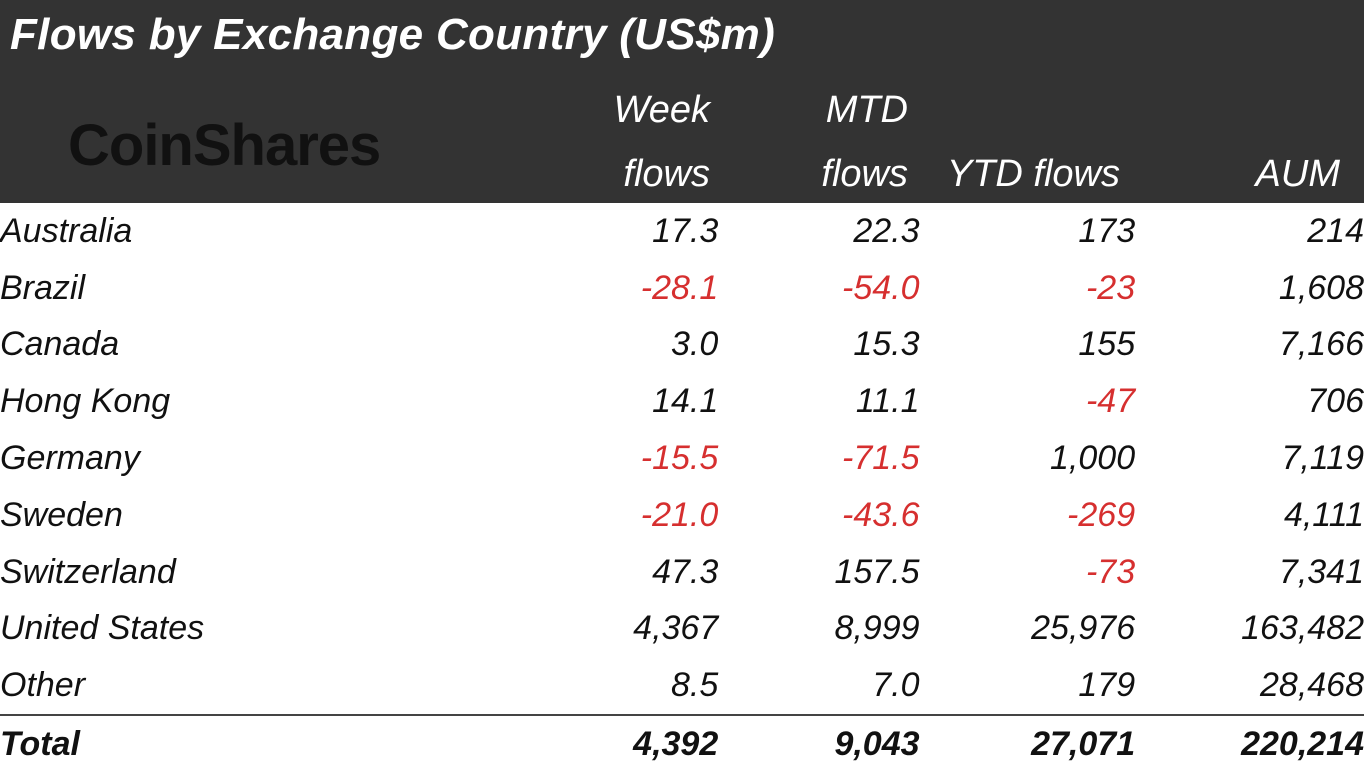  I want to click on week-cell: 3.0, so click(695, 344).